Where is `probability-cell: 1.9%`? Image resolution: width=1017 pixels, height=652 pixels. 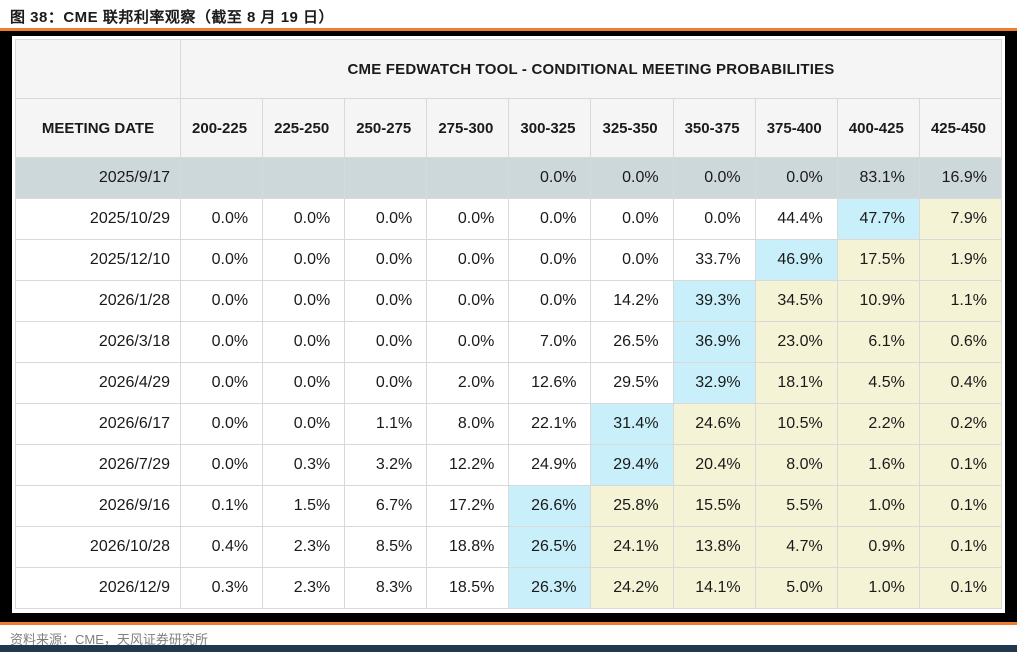 probability-cell: 1.9% is located at coordinates (960, 260).